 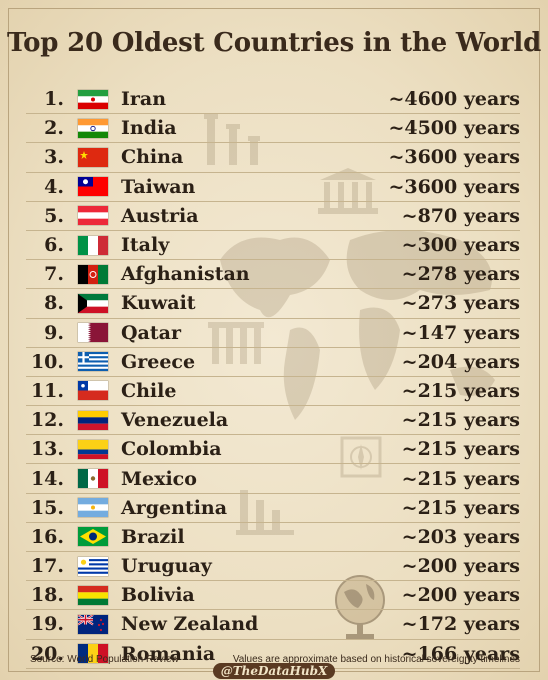 What do you see at coordinates (149, 128) in the screenshot?
I see `country-name: India` at bounding box center [149, 128].